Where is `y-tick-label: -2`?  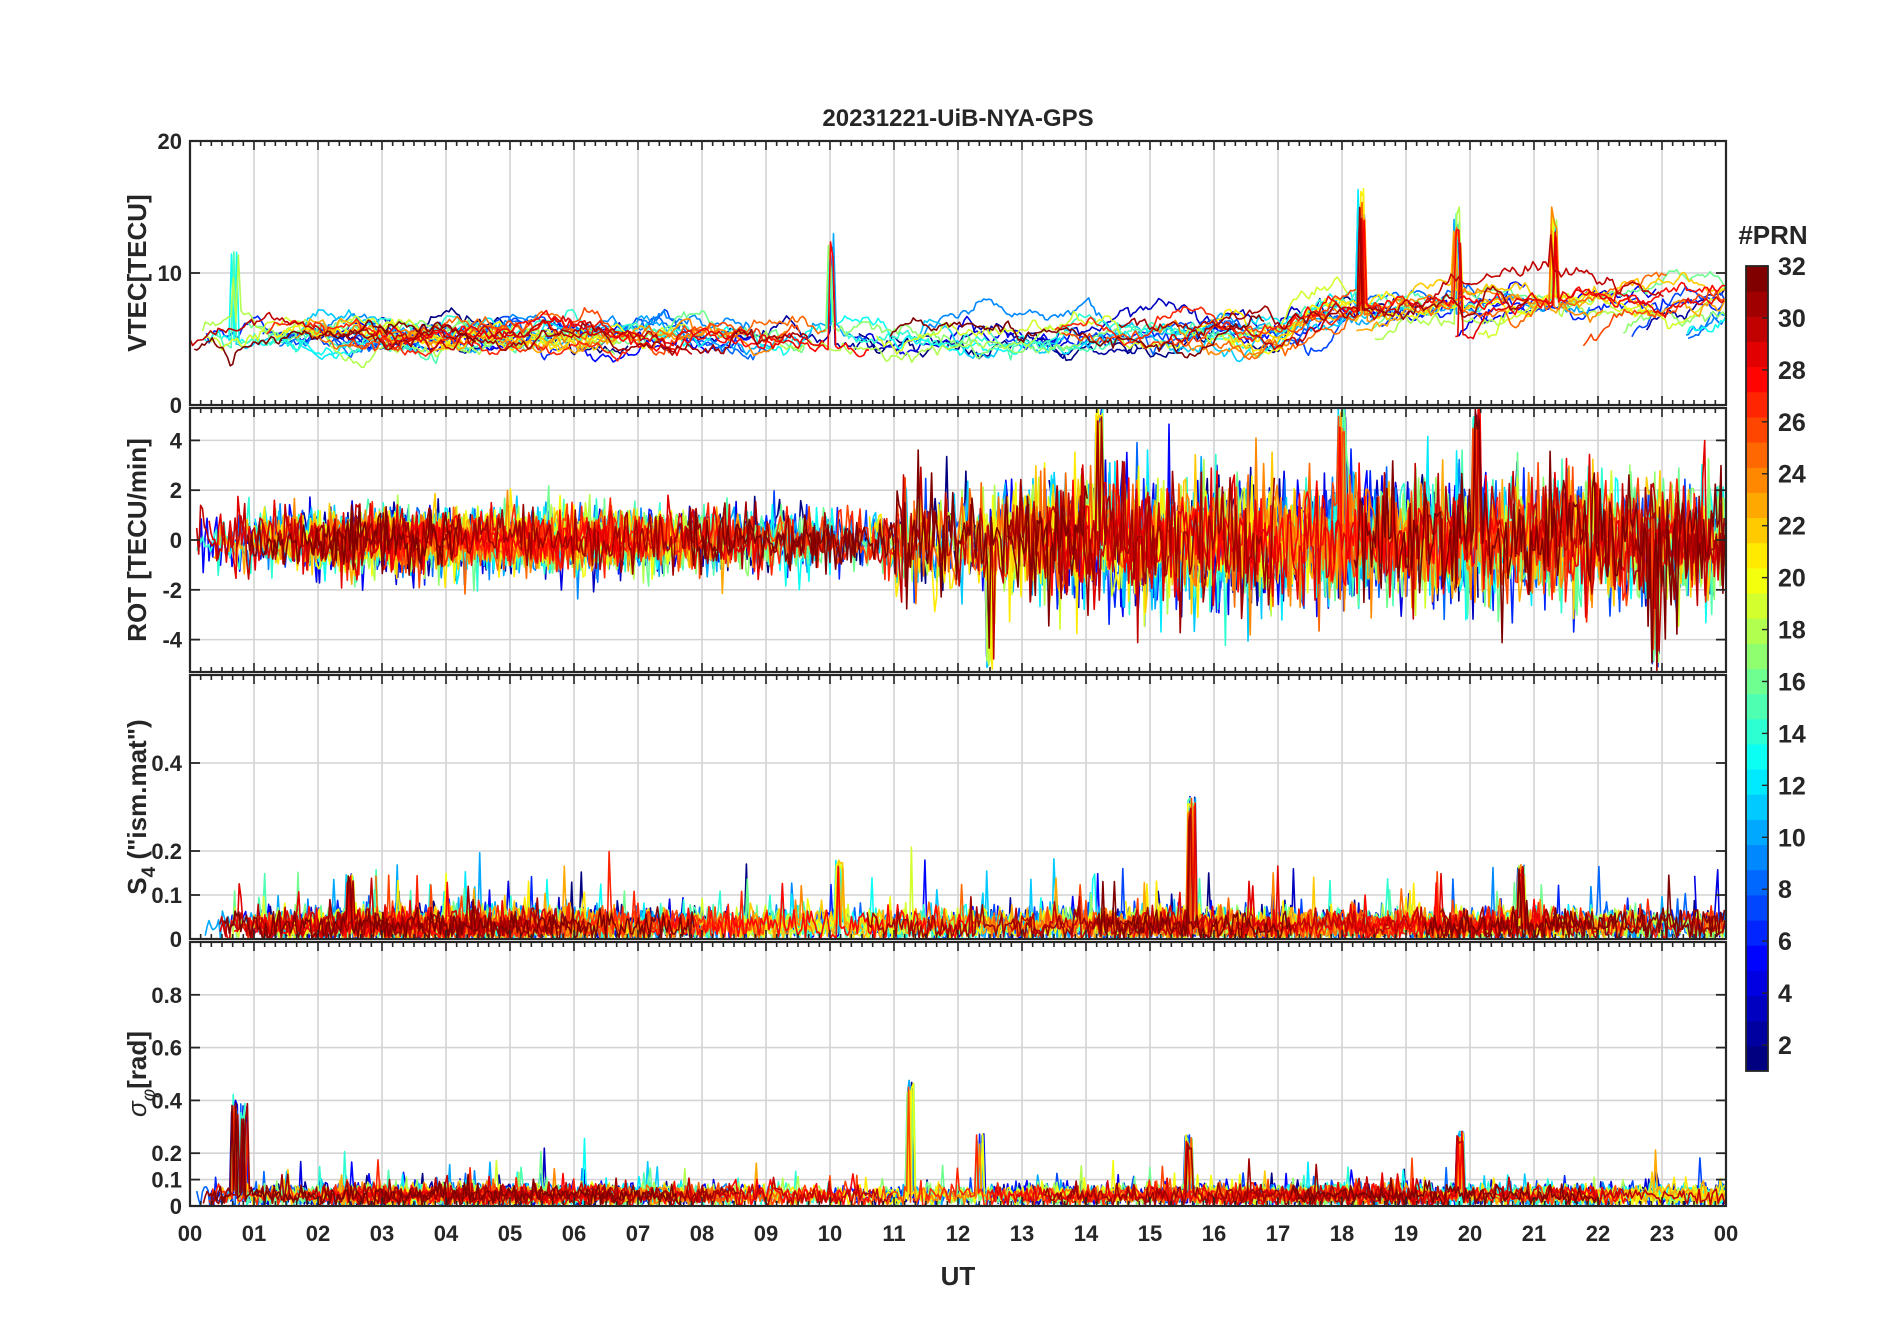 y-tick-label: -2 is located at coordinates (172, 590).